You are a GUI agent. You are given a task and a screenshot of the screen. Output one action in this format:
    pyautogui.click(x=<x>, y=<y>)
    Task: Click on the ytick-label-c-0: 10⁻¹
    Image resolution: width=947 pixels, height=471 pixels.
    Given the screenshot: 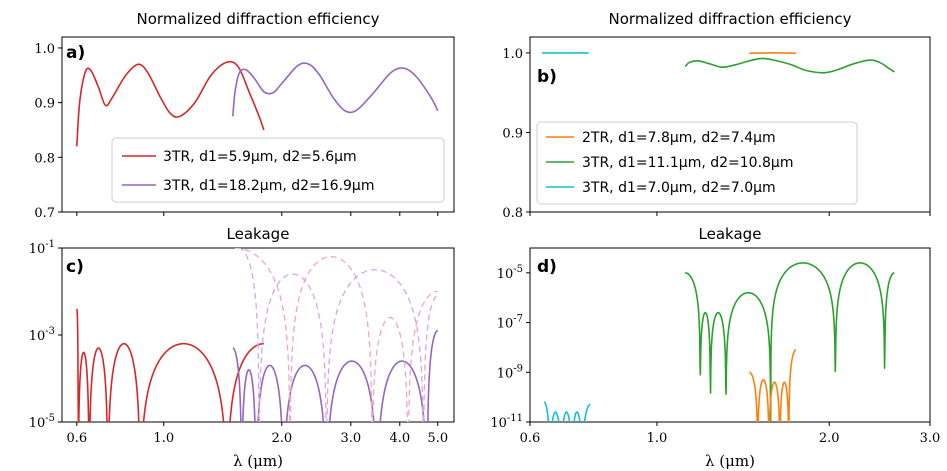 What is the action you would take?
    pyautogui.click(x=42, y=248)
    